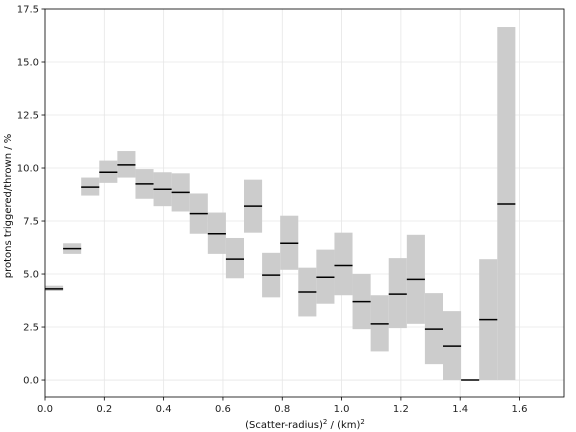  Describe the element at coordinates (8, 206) in the screenshot. I see `y-axis-label: protons triggered/thrown / %` at that location.